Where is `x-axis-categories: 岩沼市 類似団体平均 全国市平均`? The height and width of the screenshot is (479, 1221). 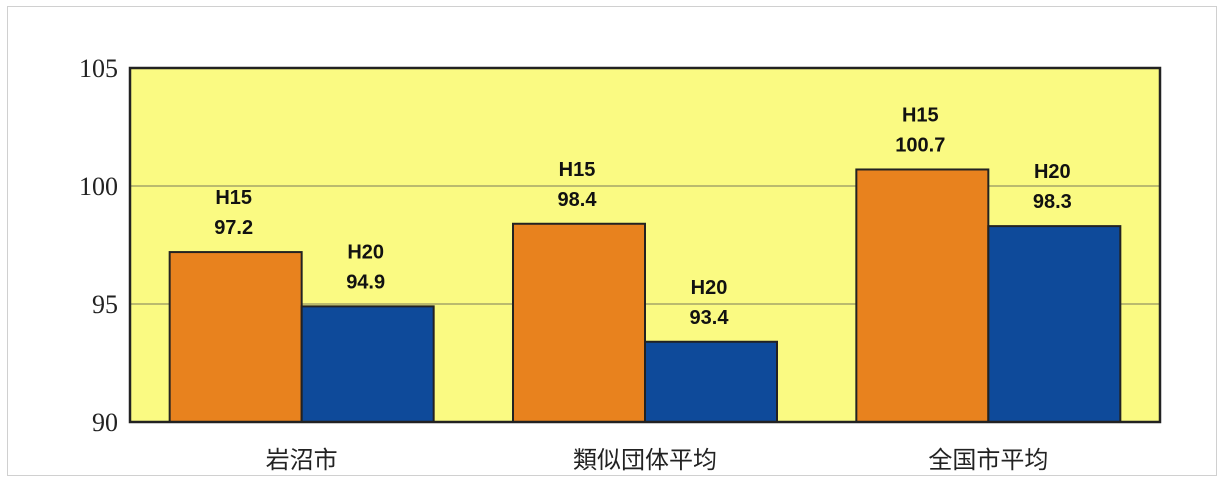
x-axis-categories: 岩沼市 類似団体平均 全国市平均 is located at coordinates (657, 460).